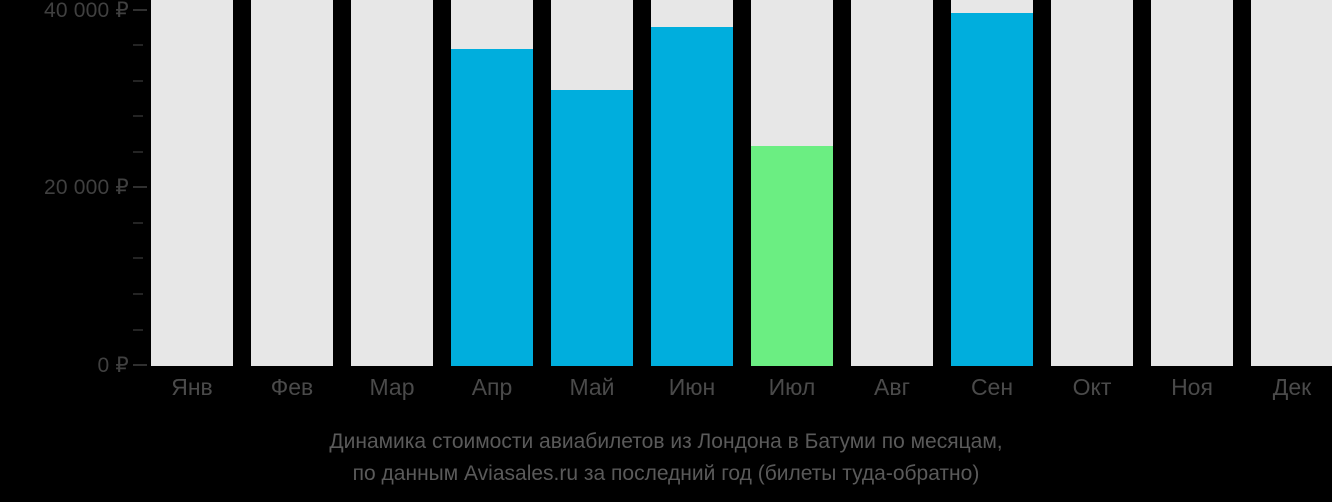 This screenshot has height=502, width=1332. I want to click on bar-slot-jun, so click(692, 183).